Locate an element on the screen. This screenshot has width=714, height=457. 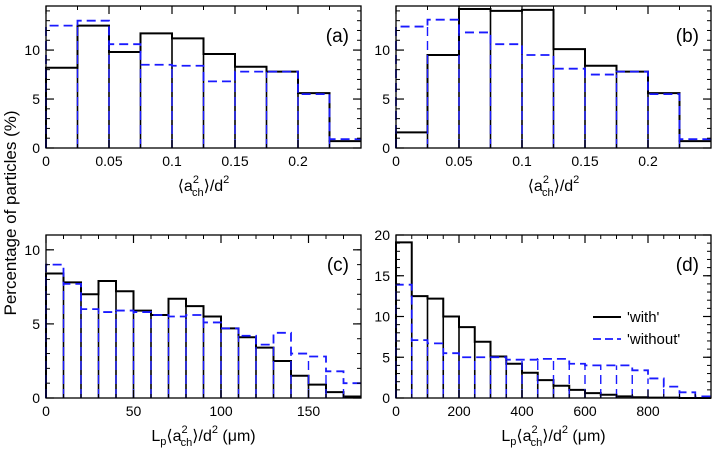
y-tick-label-d: 10 is located at coordinates (382, 317).